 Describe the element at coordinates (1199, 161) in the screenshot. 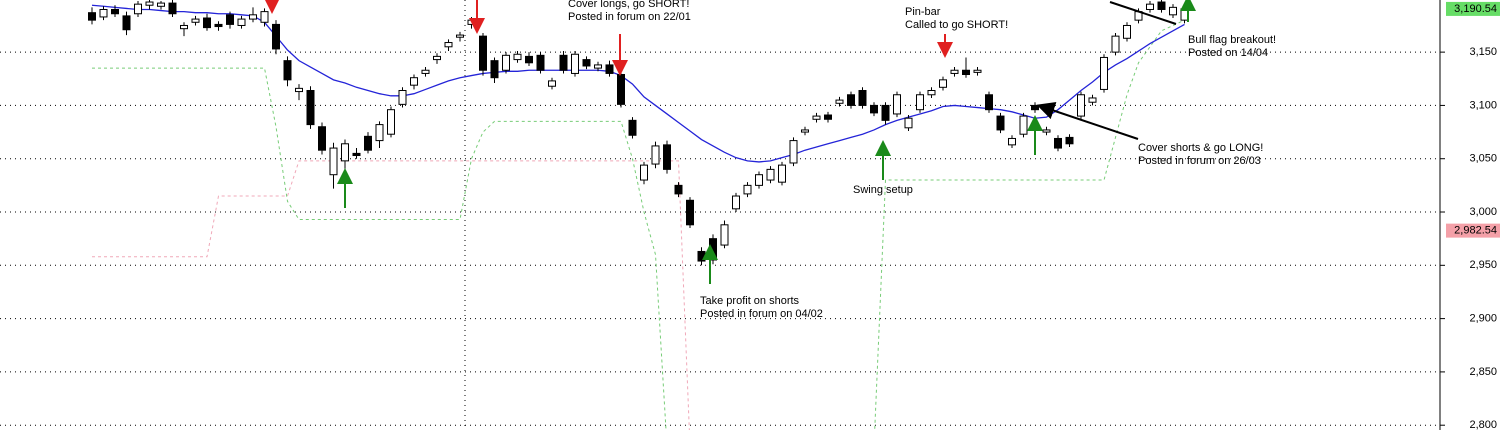

I see `annotation: Posted in forum on 26/03` at that location.